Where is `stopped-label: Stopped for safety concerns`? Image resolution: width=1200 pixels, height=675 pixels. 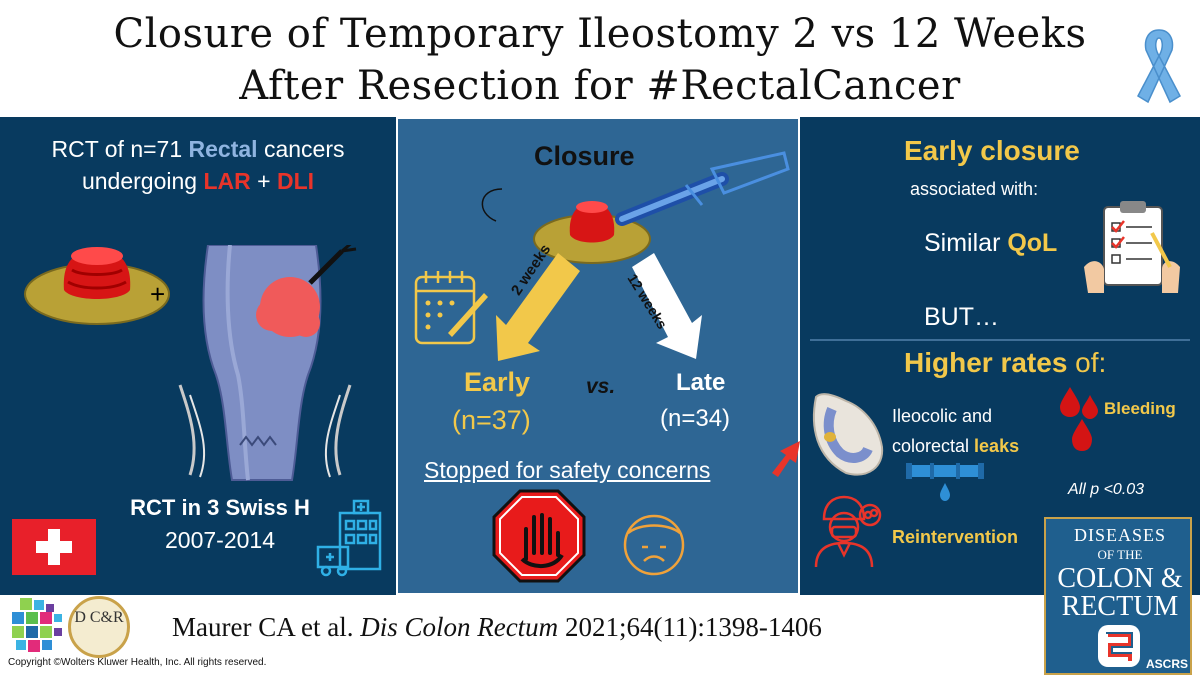
stopped-label: Stopped for safety concerns is located at coordinates (567, 470).